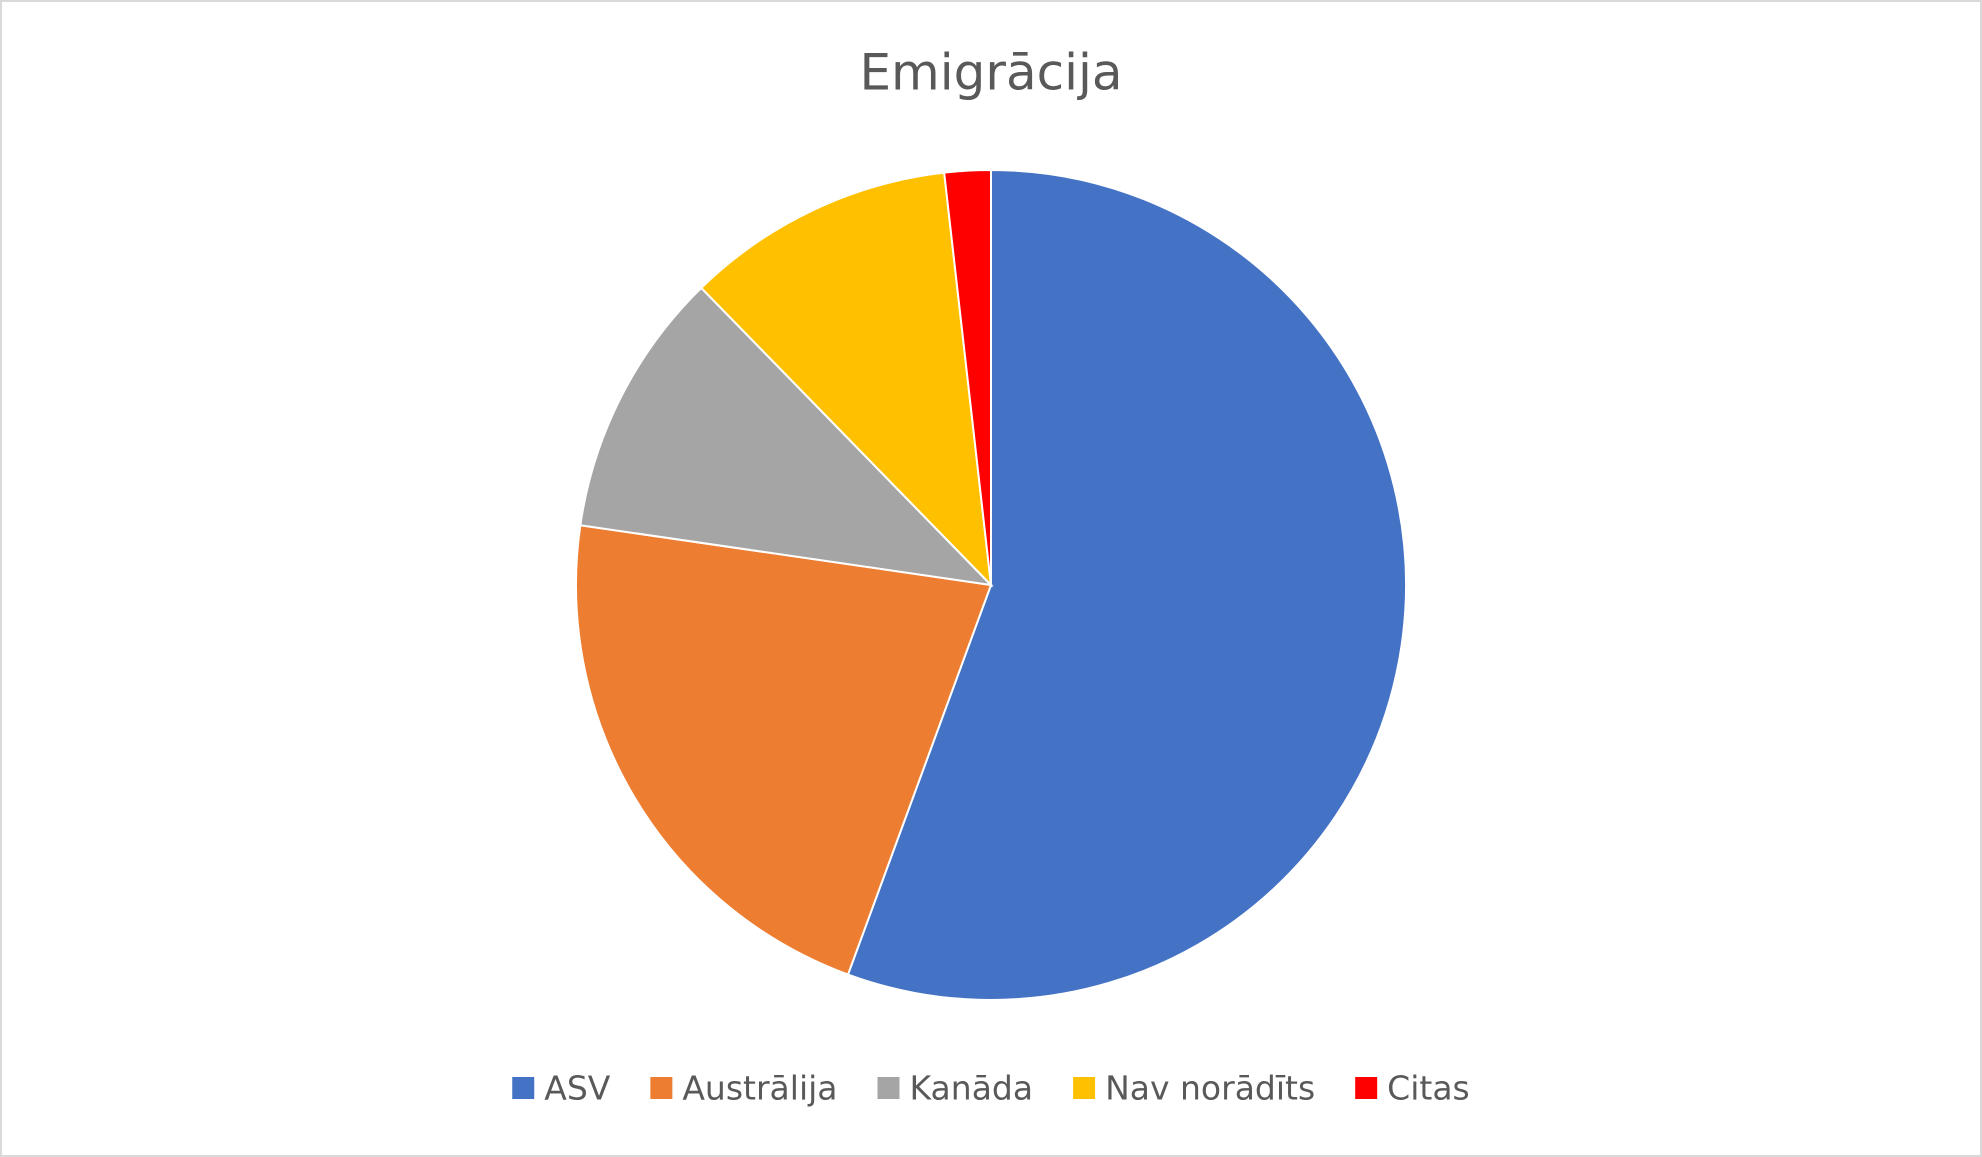 This screenshot has width=1982, height=1157. I want to click on chart-title: Emigrācija, so click(990, 73).